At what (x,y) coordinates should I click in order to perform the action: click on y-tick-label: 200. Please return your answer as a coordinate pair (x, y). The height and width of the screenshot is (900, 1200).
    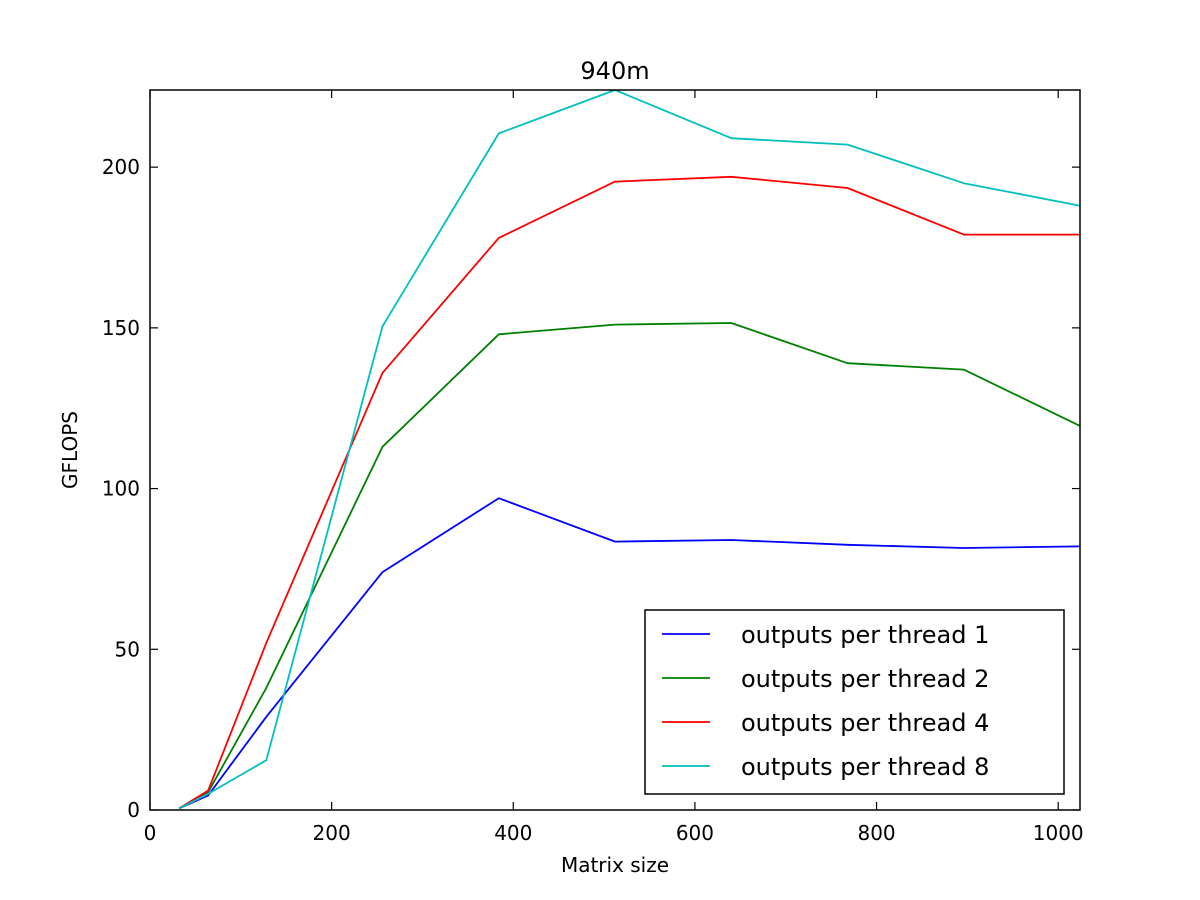
    Looking at the image, I should click on (121, 167).